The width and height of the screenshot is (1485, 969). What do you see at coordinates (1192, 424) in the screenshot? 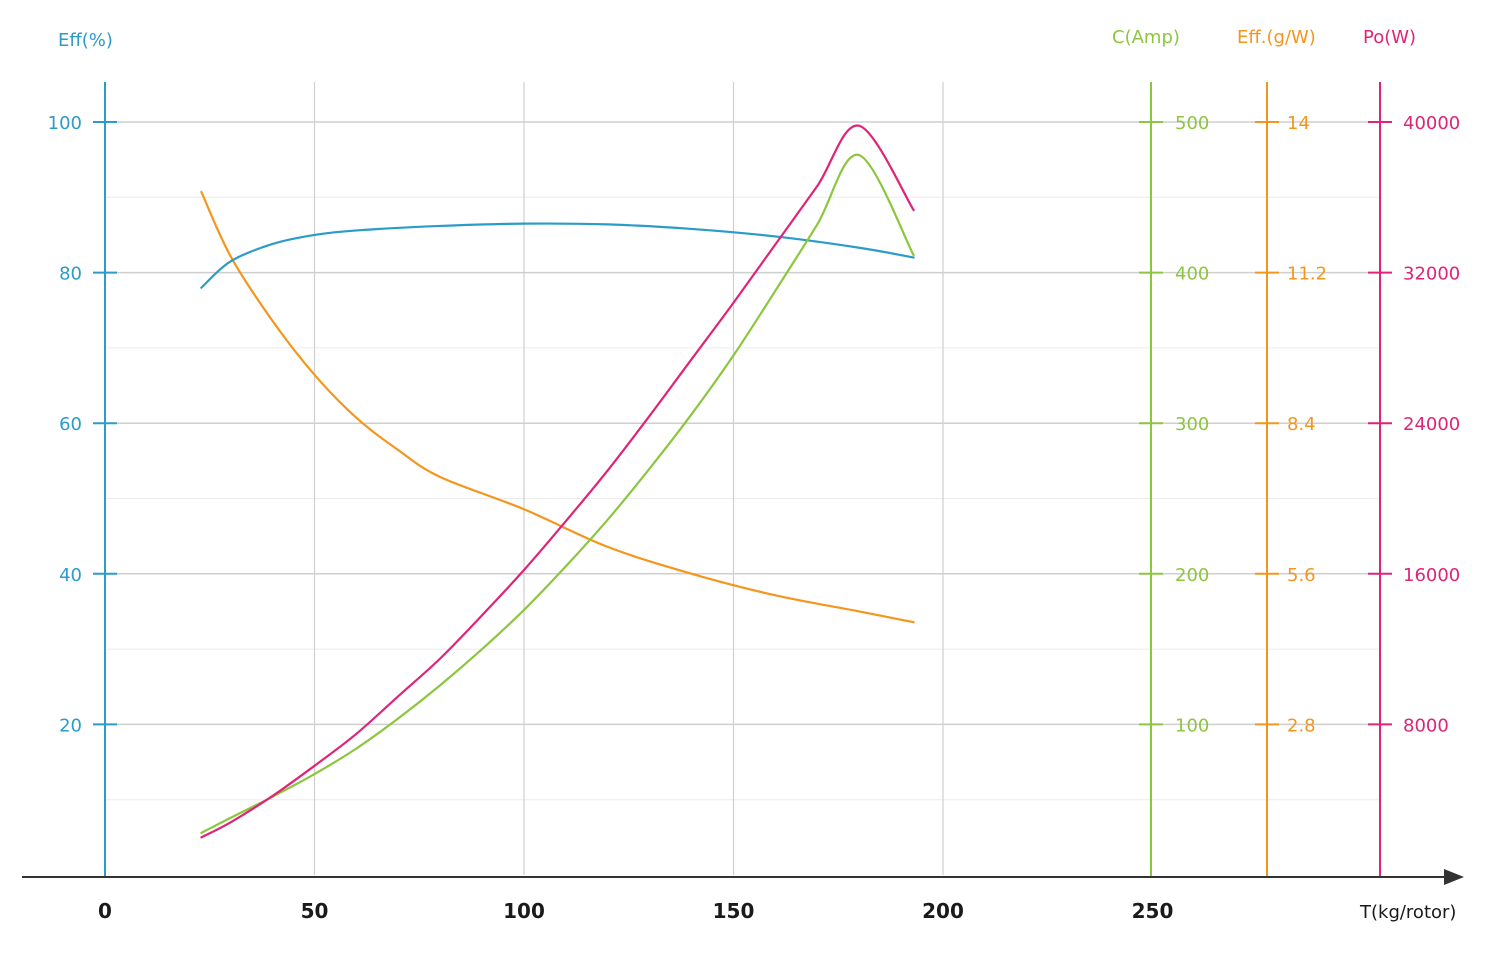
I see `y-tick-label-current: 300` at bounding box center [1192, 424].